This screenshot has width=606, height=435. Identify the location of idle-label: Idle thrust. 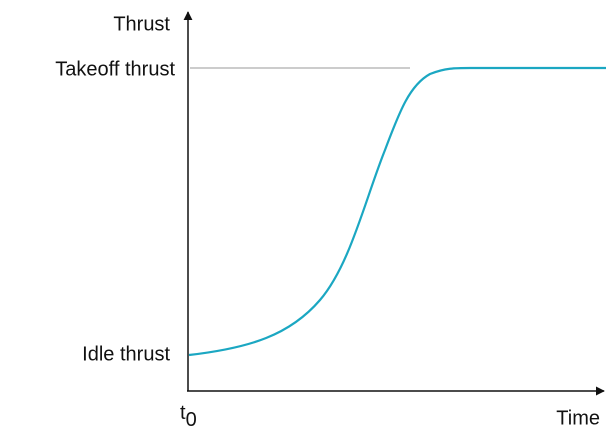
(126, 354).